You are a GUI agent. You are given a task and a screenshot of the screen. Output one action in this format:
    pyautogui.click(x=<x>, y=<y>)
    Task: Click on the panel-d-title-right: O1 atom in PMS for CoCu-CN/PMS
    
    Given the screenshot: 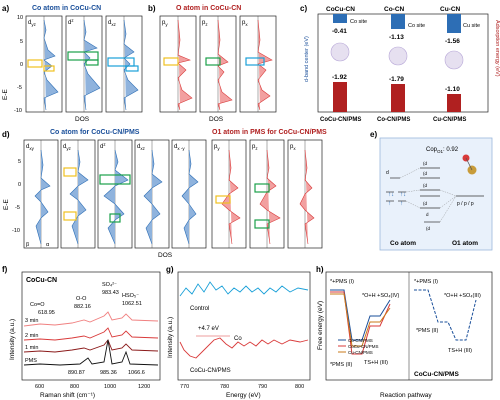 What is the action you would take?
    pyautogui.click(x=269, y=132)
    